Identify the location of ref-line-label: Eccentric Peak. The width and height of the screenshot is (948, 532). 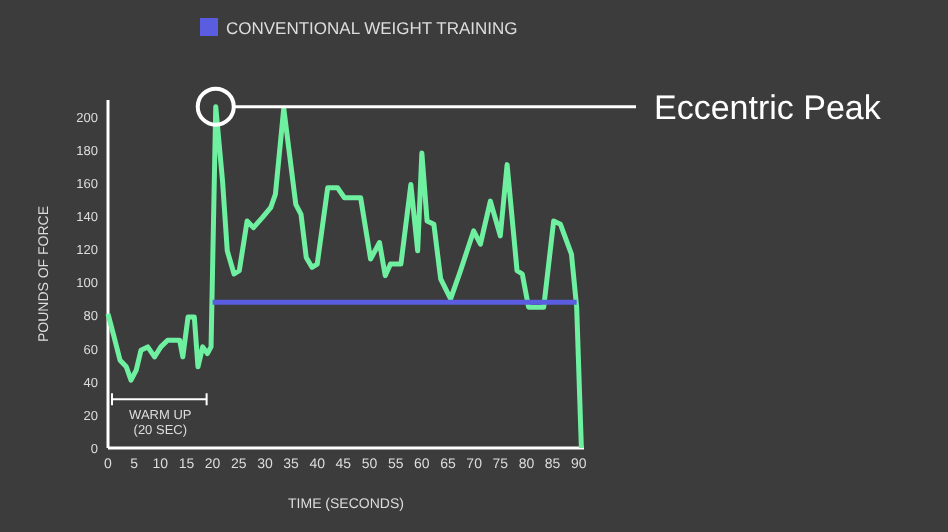
(768, 107).